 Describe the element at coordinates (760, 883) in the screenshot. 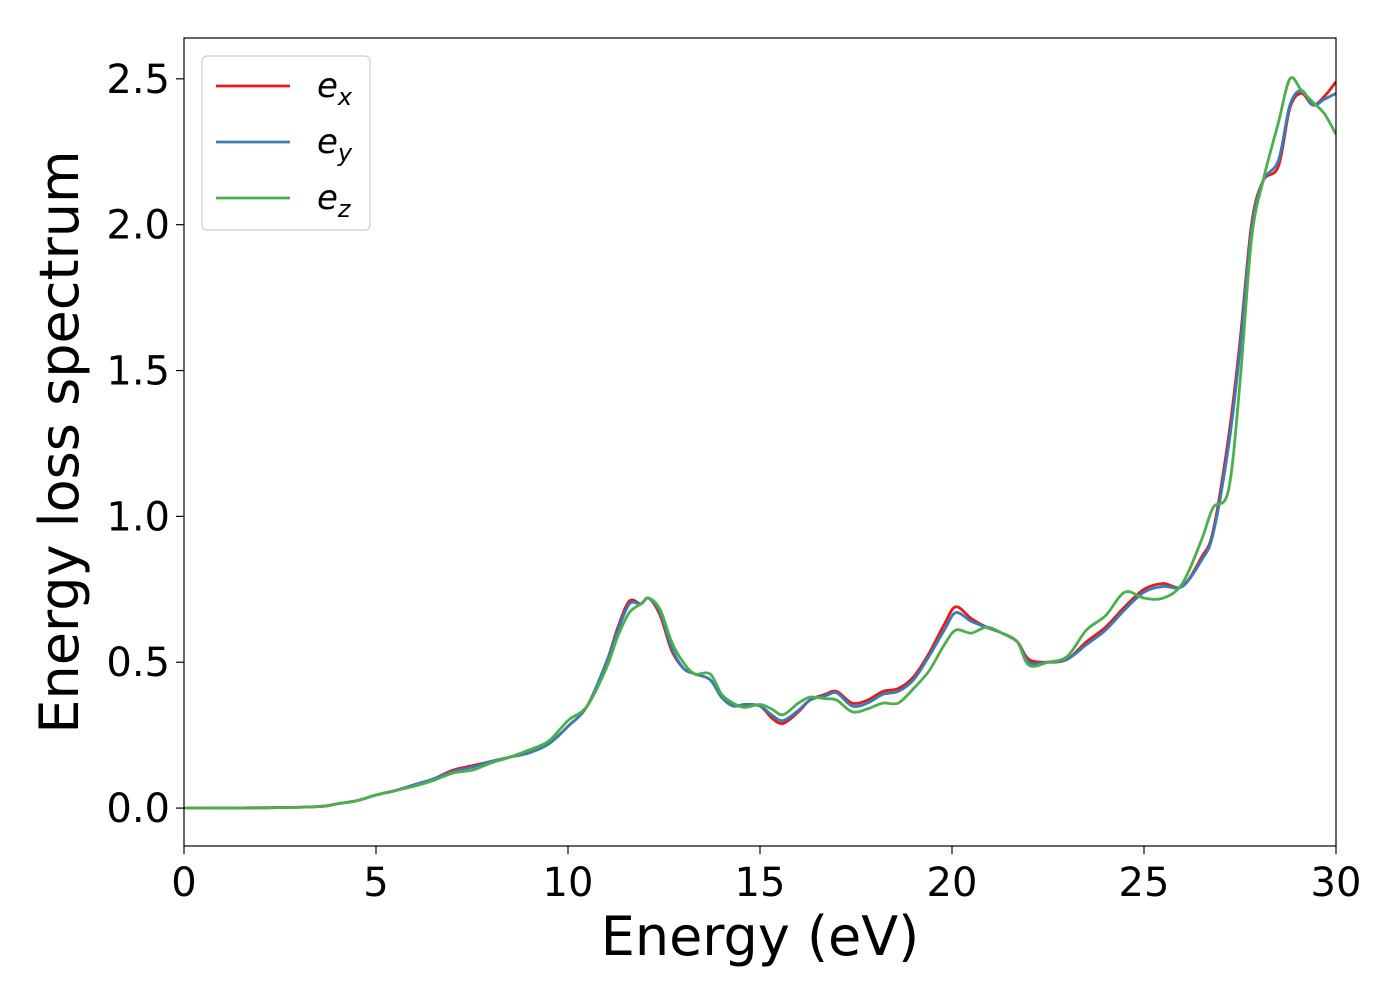

I see `x-tick-label: 15` at that location.